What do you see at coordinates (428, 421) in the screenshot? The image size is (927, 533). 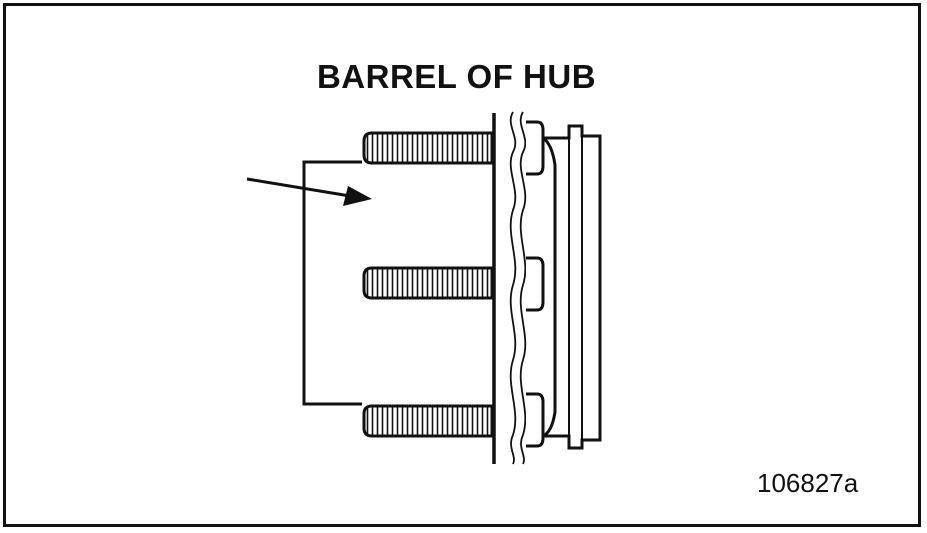 I see `stud-bottom` at bounding box center [428, 421].